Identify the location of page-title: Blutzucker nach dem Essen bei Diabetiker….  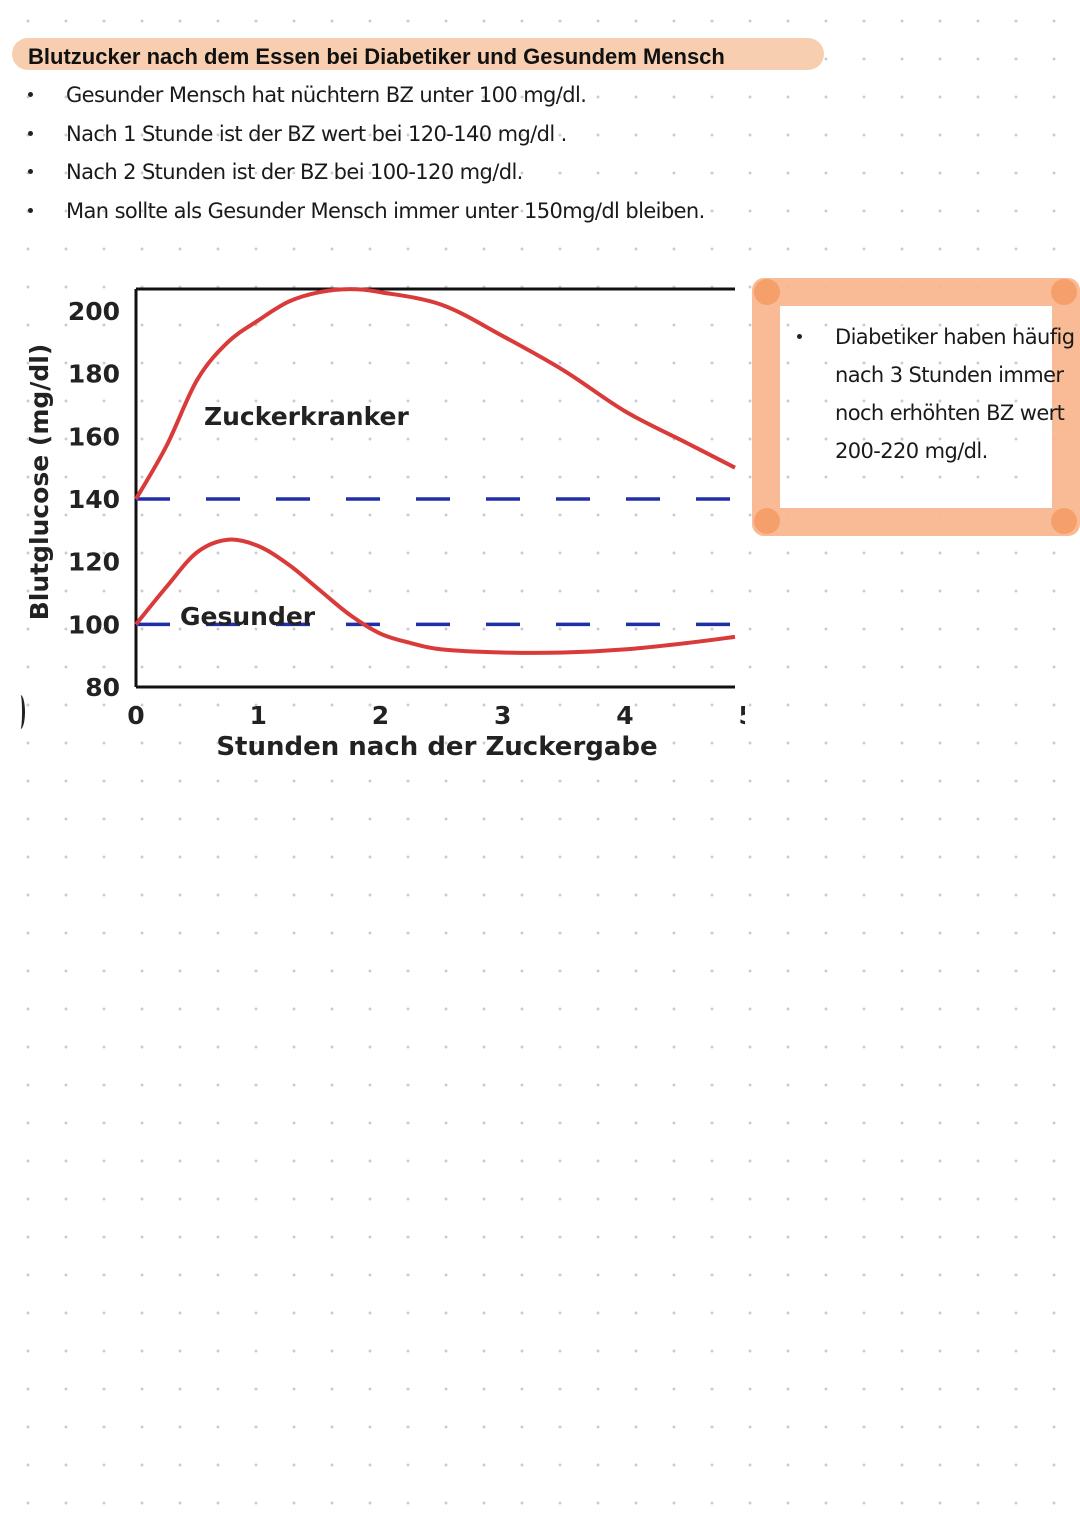
(376, 56).